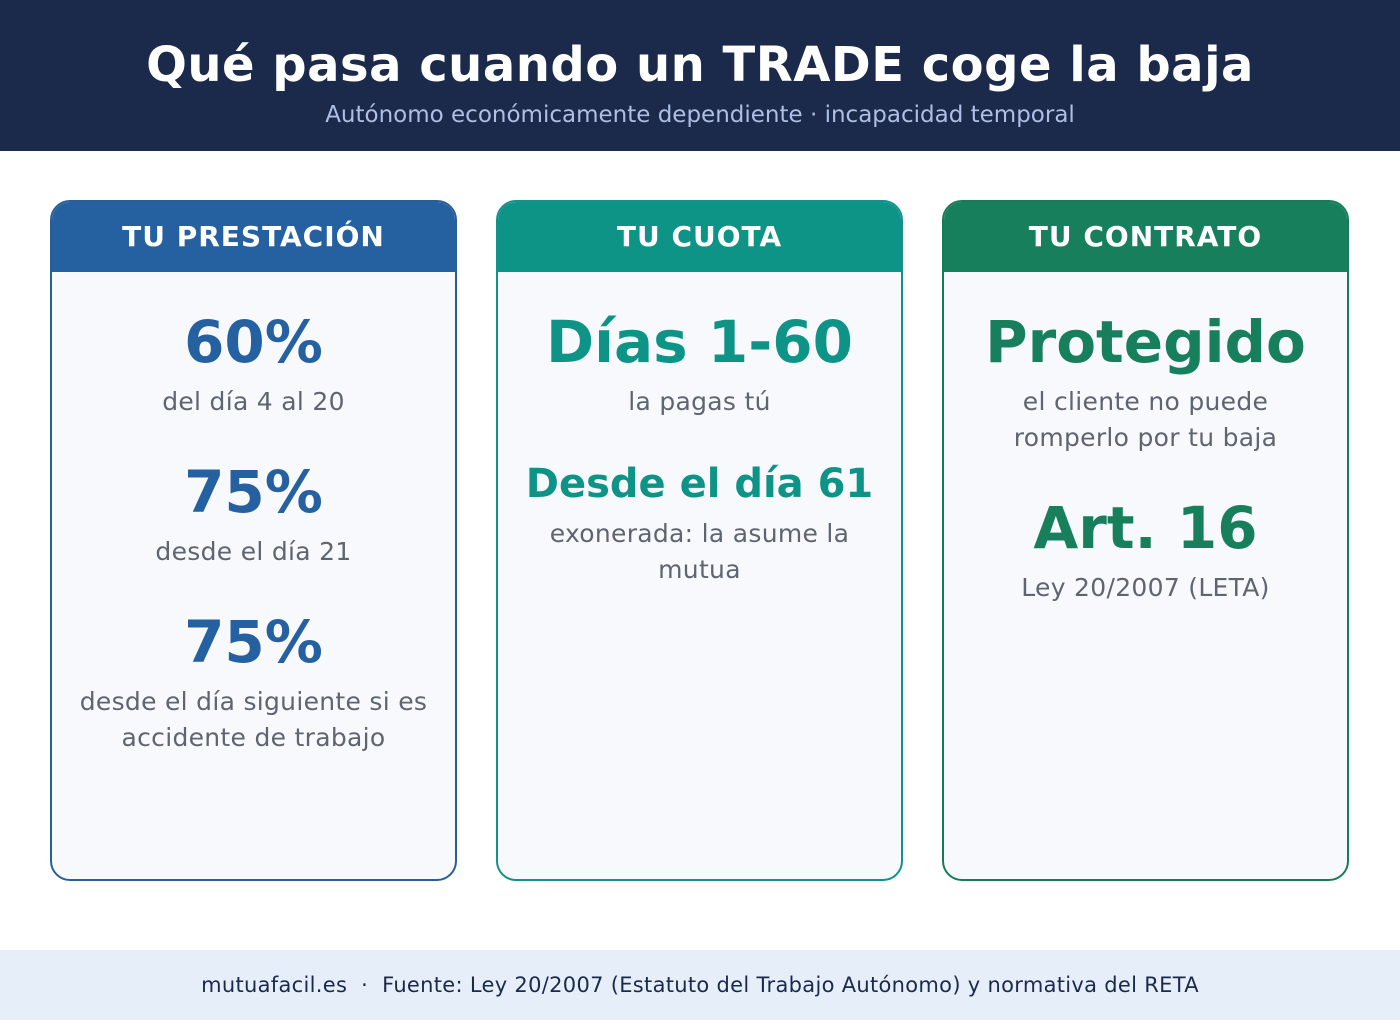 This screenshot has height=1020, width=1400. What do you see at coordinates (253, 492) in the screenshot?
I see `prestacion-value-2: 75%` at bounding box center [253, 492].